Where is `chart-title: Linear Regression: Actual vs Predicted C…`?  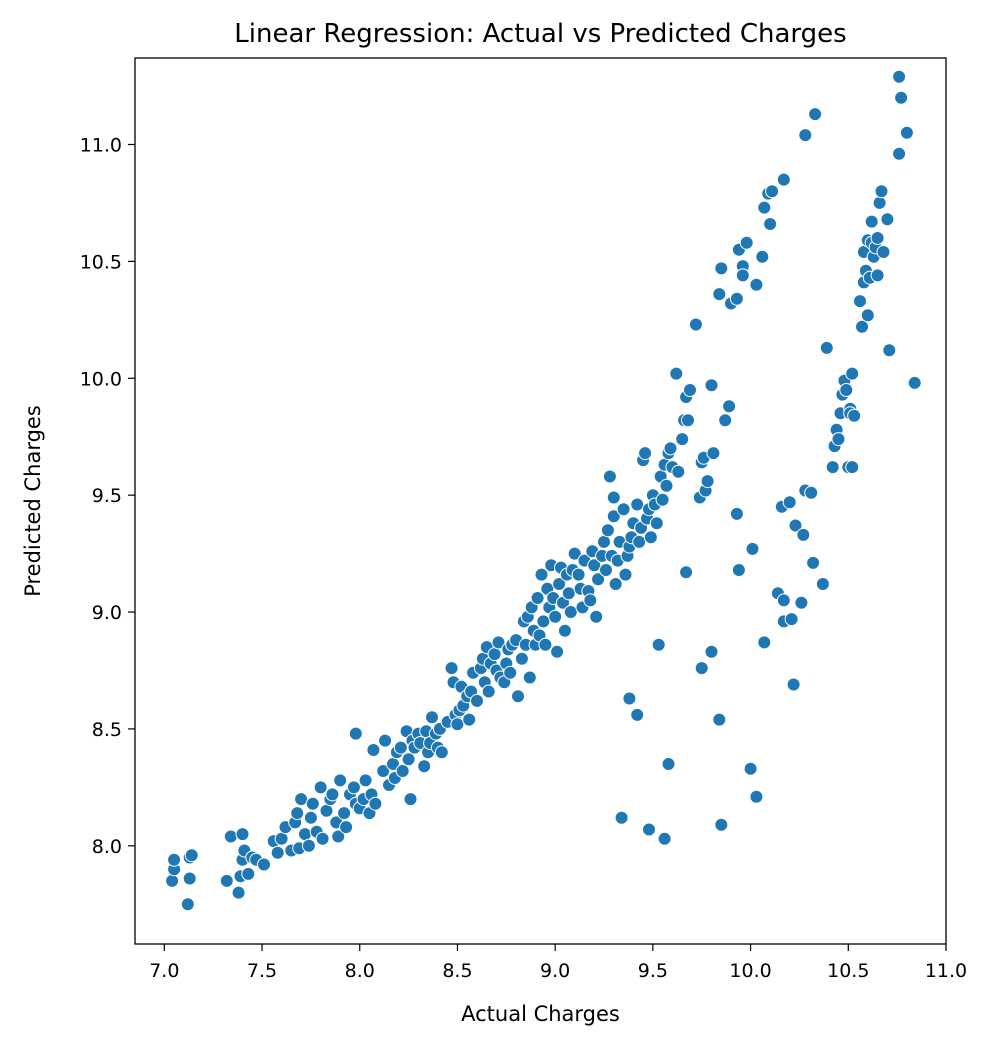 chart-title: Linear Regression: Actual vs Predicted C… is located at coordinates (540, 34).